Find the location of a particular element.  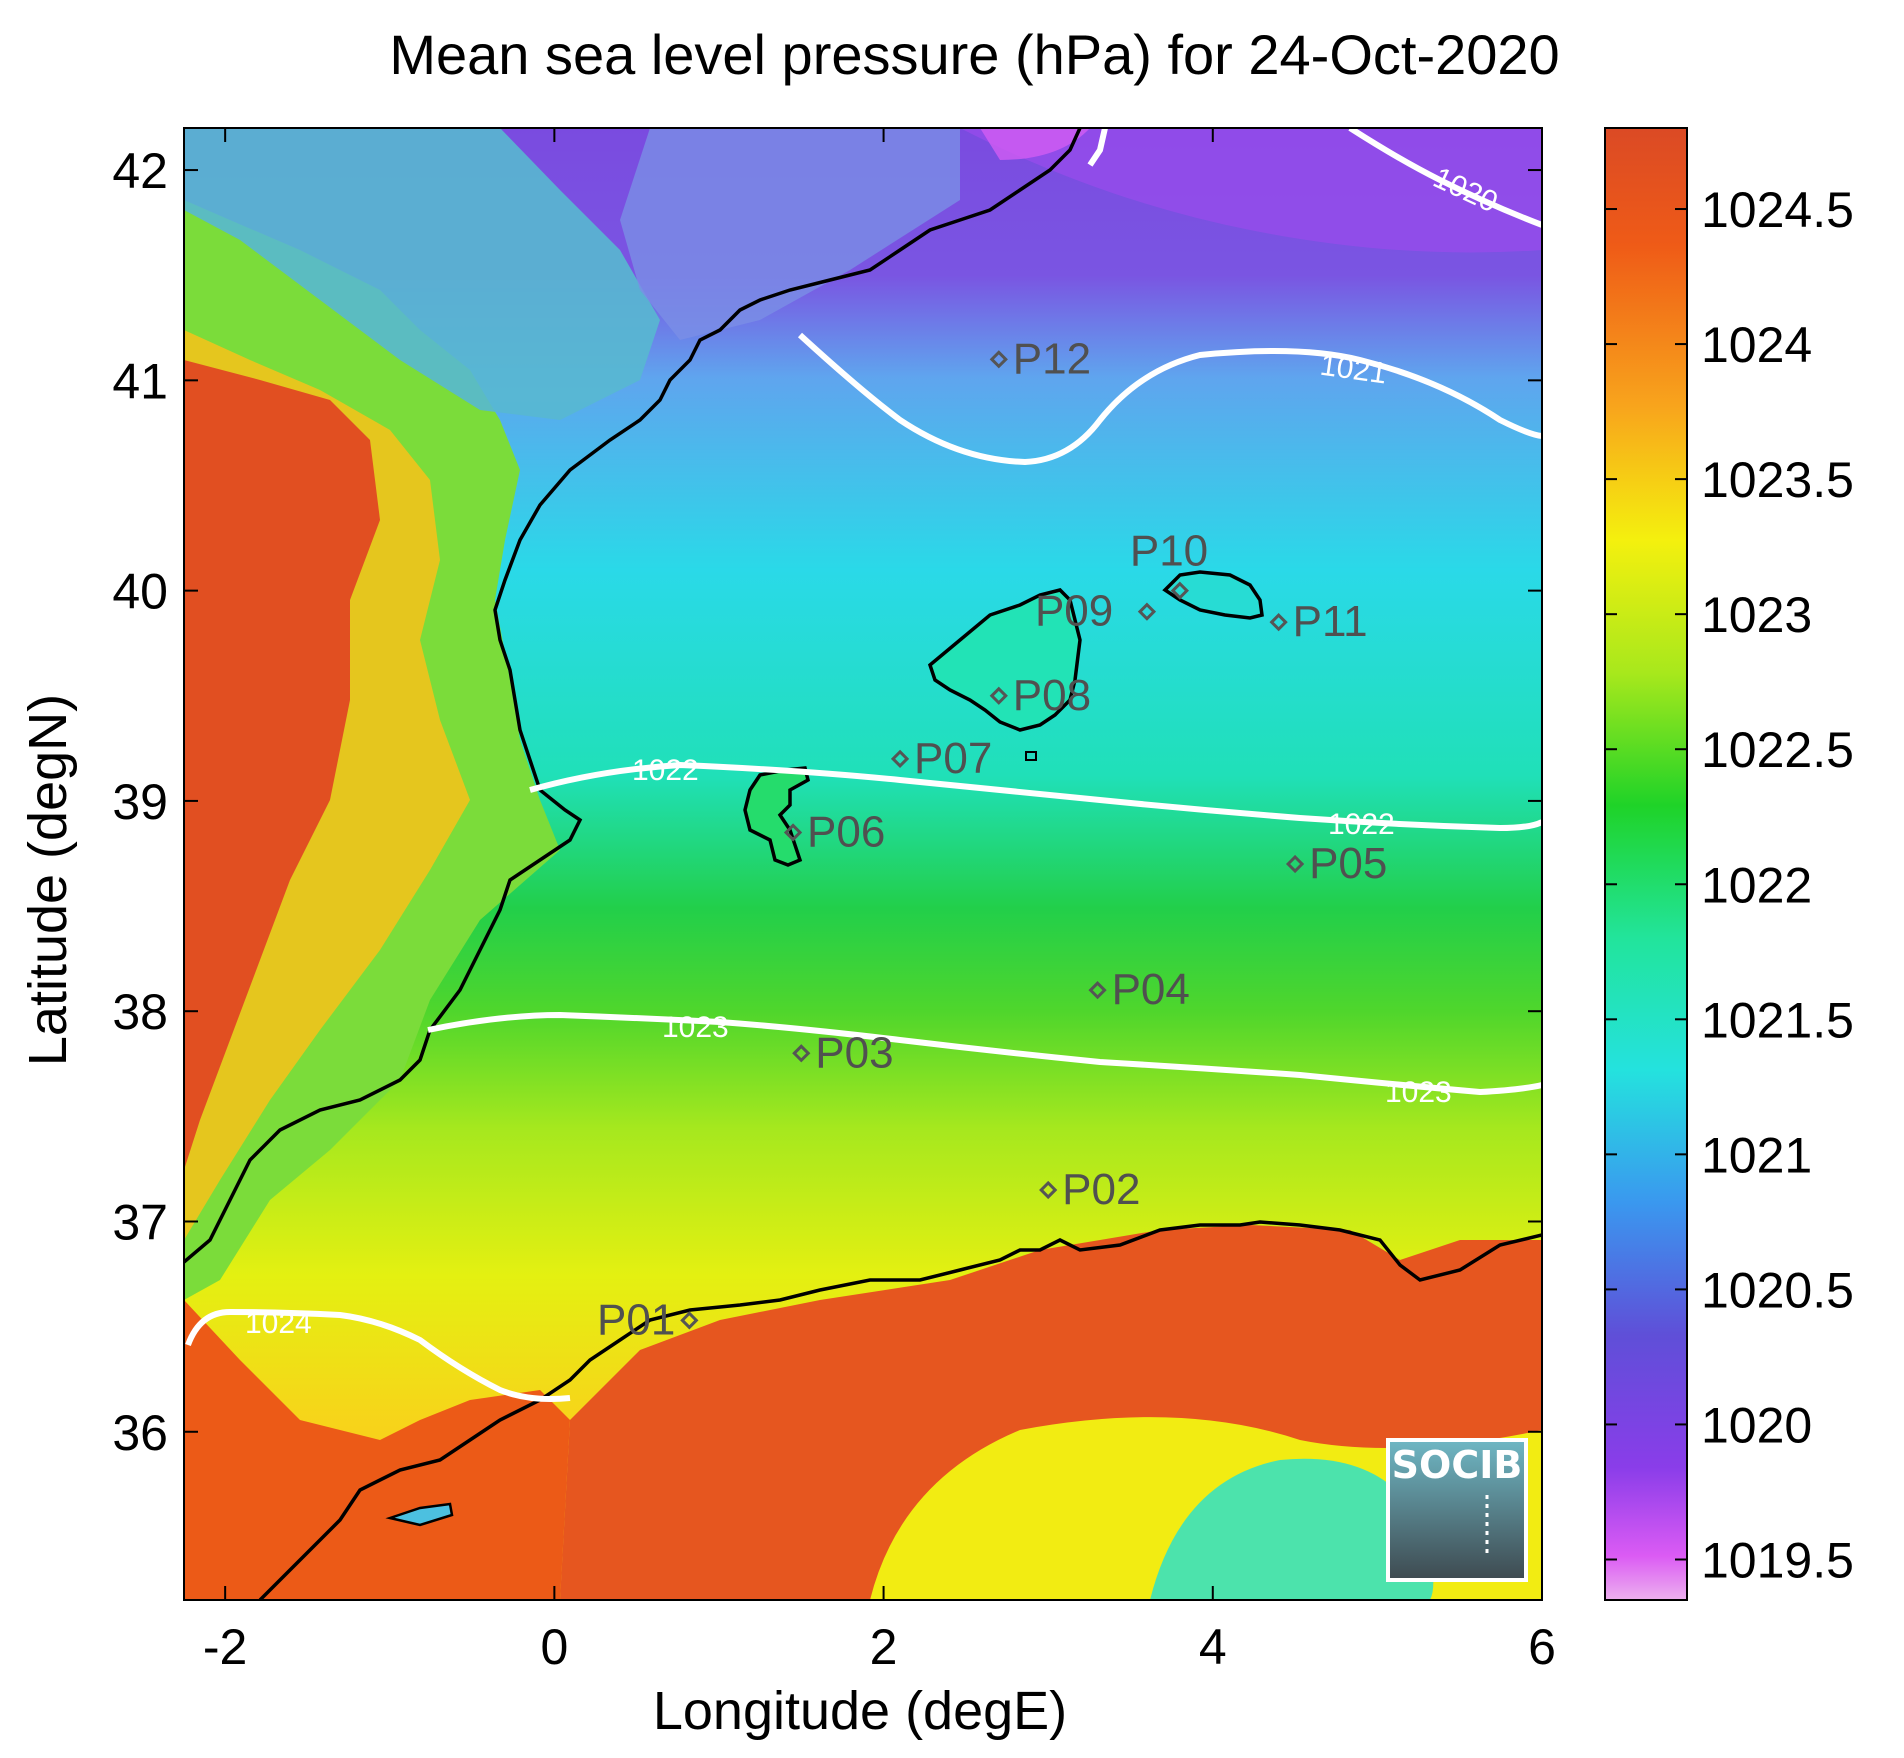

station-p12: P12 is located at coordinates (1040, 358).